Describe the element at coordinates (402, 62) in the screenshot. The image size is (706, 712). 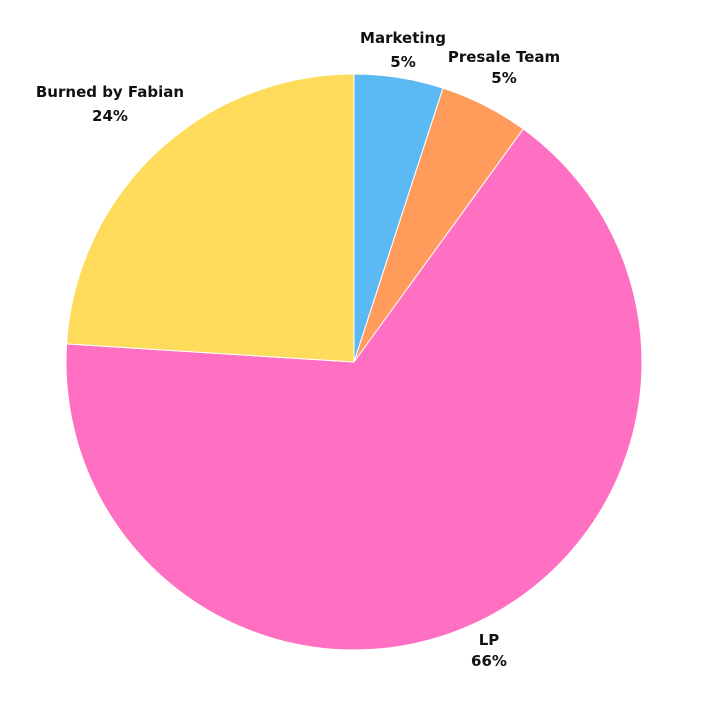
I see `slice-percent-marketing: 5%` at that location.